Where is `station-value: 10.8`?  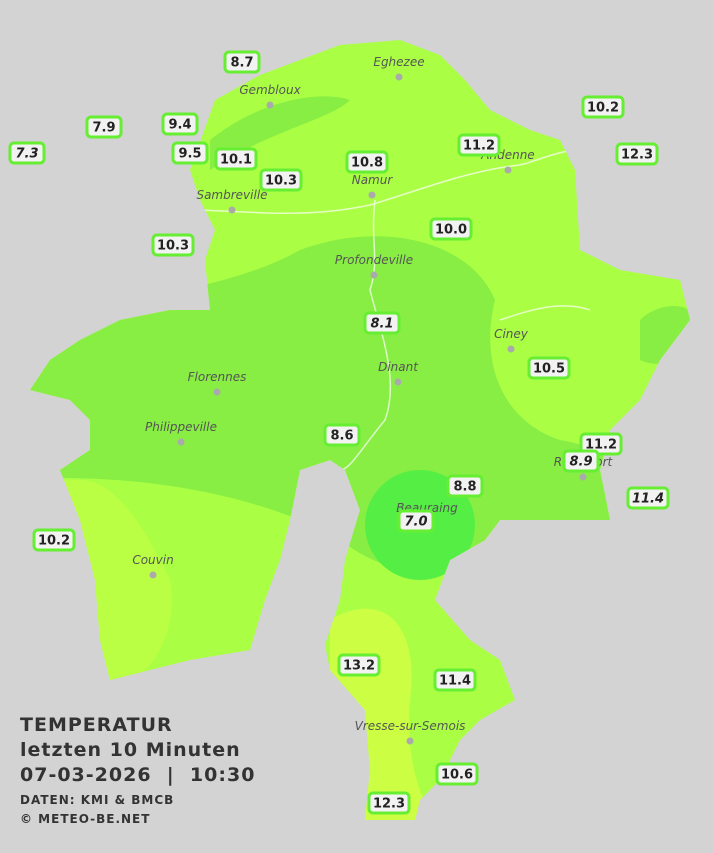
station-value: 10.8 is located at coordinates (367, 163).